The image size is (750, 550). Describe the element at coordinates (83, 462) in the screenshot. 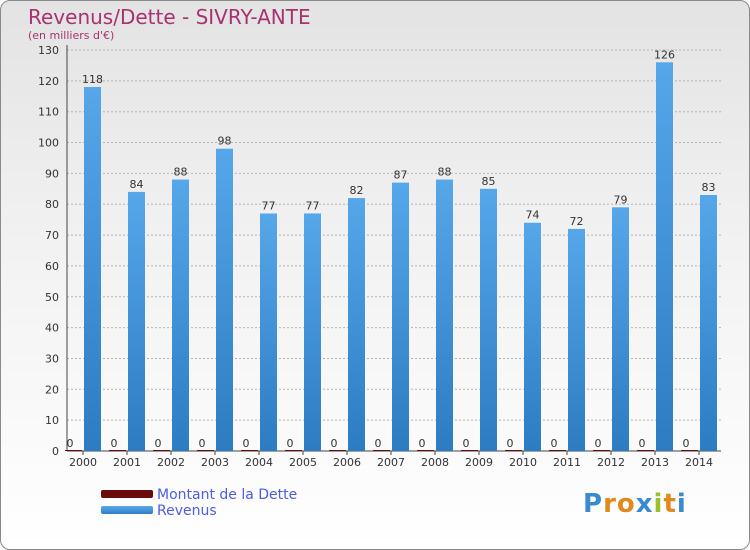

I see `x-tick-label: 2000` at that location.